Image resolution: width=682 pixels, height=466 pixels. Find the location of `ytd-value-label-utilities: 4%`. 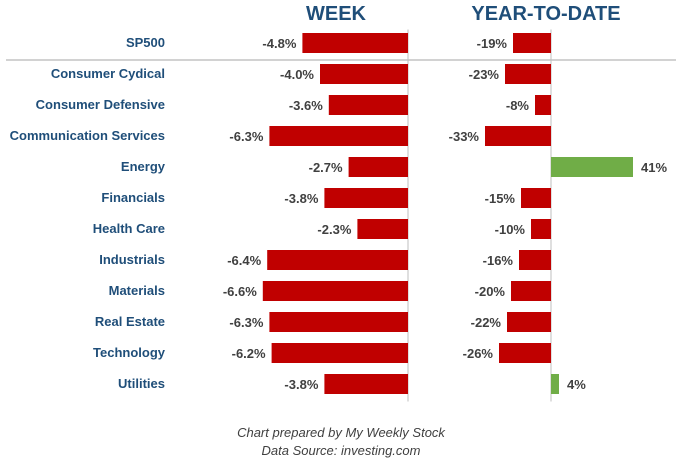

ytd-value-label-utilities: 4% is located at coordinates (576, 384).